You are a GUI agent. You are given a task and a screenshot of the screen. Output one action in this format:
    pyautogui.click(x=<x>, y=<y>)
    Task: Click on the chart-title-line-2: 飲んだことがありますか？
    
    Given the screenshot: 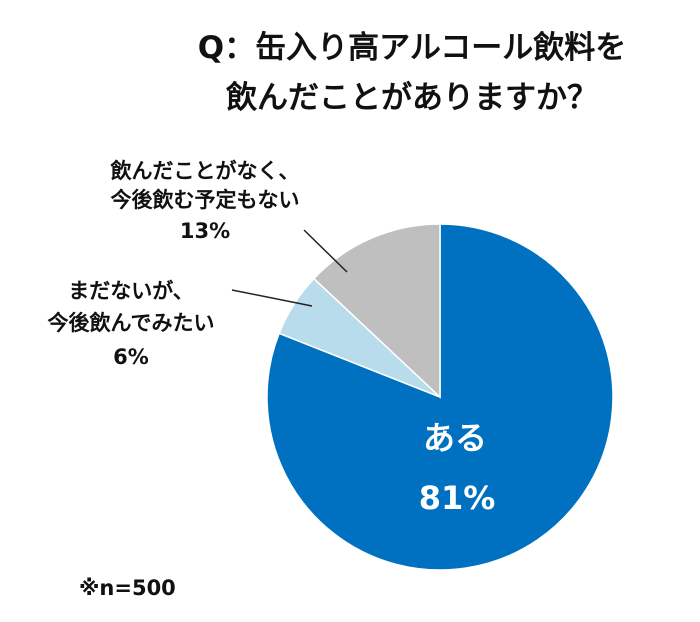 What is the action you would take?
    pyautogui.click(x=412, y=98)
    